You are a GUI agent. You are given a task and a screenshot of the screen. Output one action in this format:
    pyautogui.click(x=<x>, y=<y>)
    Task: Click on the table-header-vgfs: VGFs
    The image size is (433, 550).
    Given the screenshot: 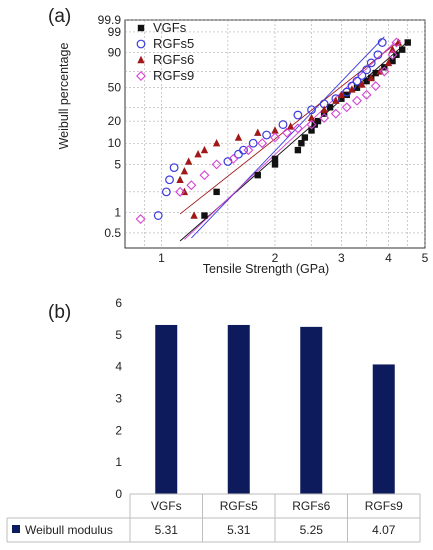 What is the action you would take?
    pyautogui.click(x=166, y=506)
    